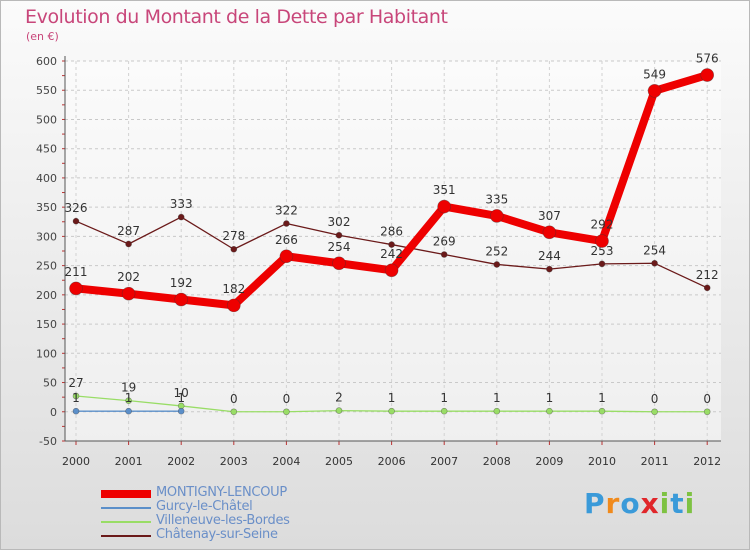 This screenshot has width=750, height=550. What do you see at coordinates (654, 74) in the screenshot?
I see `data-label-montigny-lencoup: 549` at bounding box center [654, 74].